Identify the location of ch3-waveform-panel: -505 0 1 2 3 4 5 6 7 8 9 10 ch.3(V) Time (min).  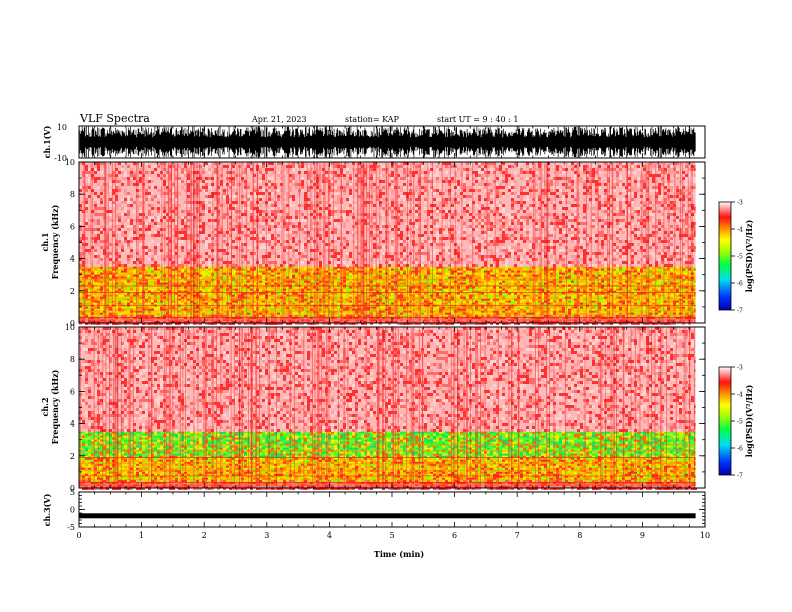
(376, 523).